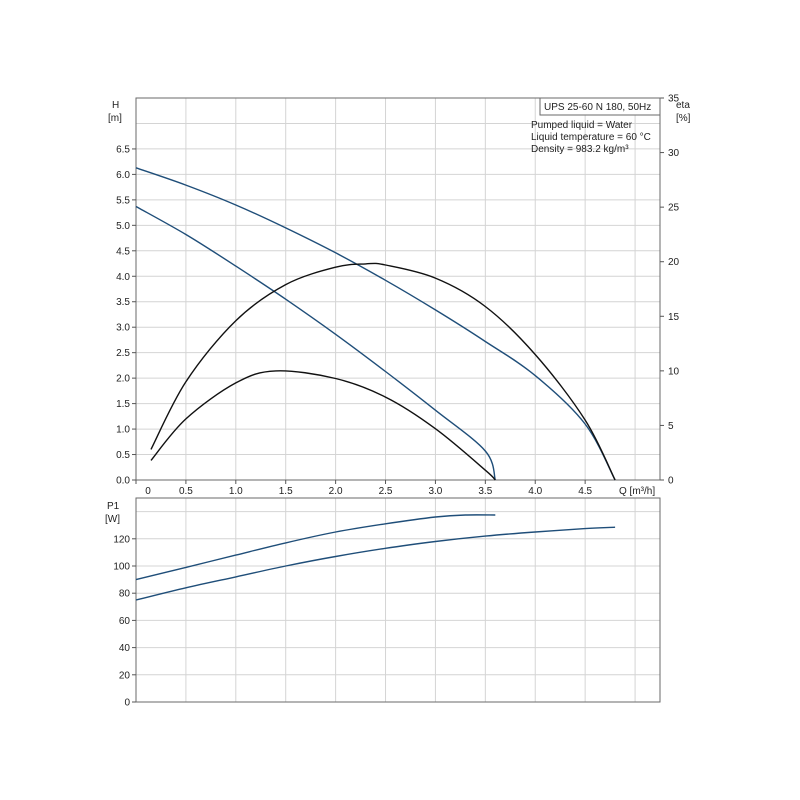  Describe the element at coordinates (236, 491) in the screenshot. I see `x-tick-label: 1.0` at that location.